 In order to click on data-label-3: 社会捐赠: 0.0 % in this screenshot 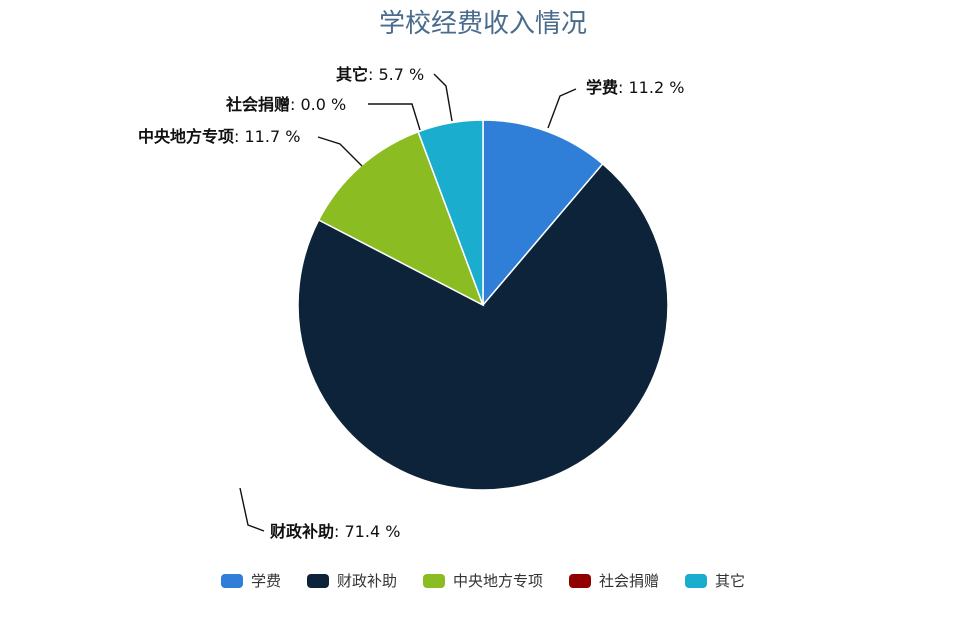, I will do `click(285, 104)`.